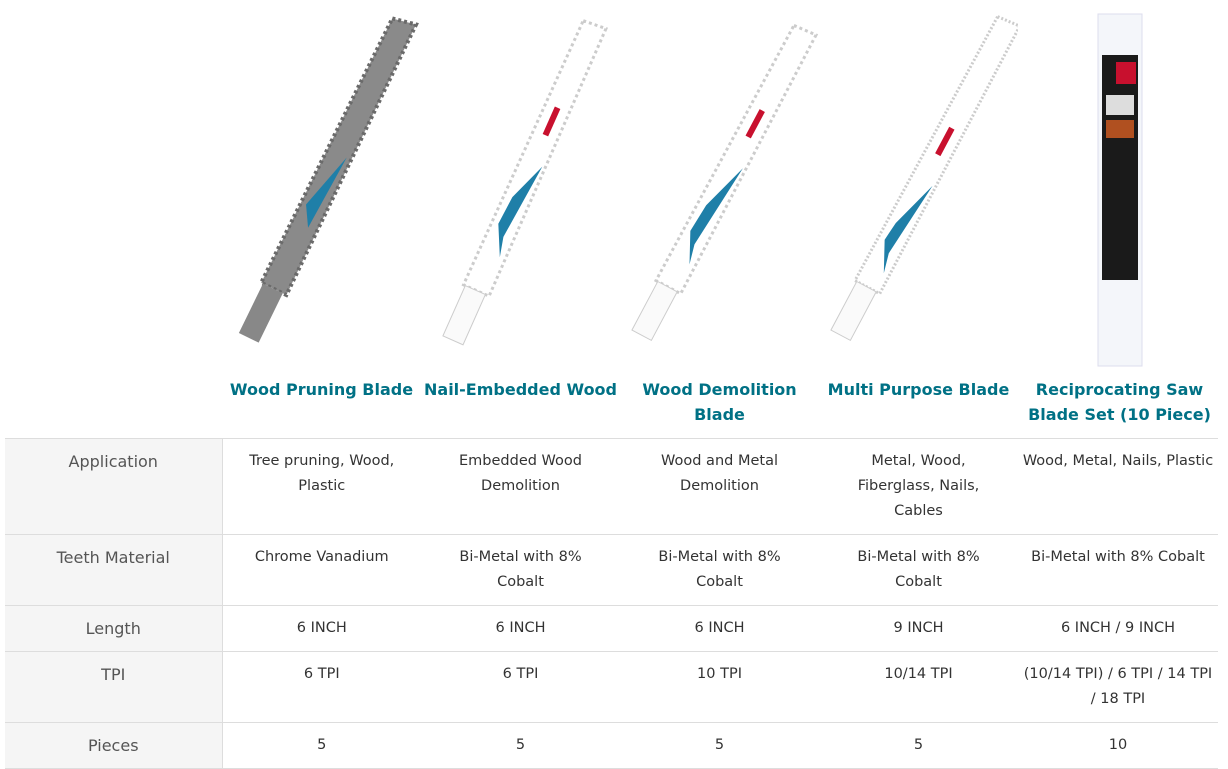 This screenshot has height=769, width=1228. What do you see at coordinates (1118, 745) in the screenshot?
I see `cell: 10` at bounding box center [1118, 745].